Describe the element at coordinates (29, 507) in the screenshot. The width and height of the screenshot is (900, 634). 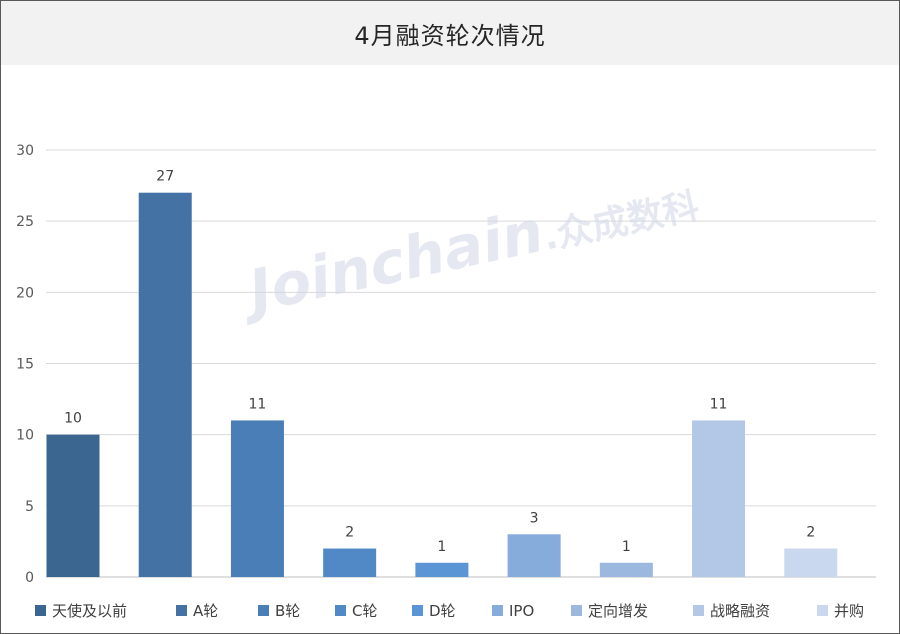
I see `y-tick-label: 5` at that location.